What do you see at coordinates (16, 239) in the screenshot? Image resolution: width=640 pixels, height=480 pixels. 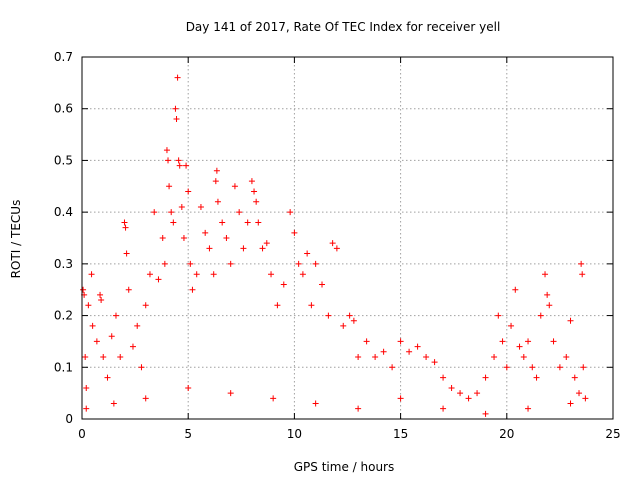 I see `y-axis-label: ROTI / TECUs` at bounding box center [16, 239].